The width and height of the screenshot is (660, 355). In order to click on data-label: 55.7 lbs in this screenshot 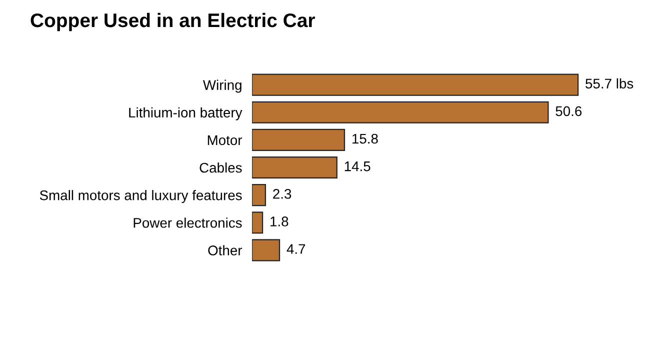, I will do `click(610, 83)`.